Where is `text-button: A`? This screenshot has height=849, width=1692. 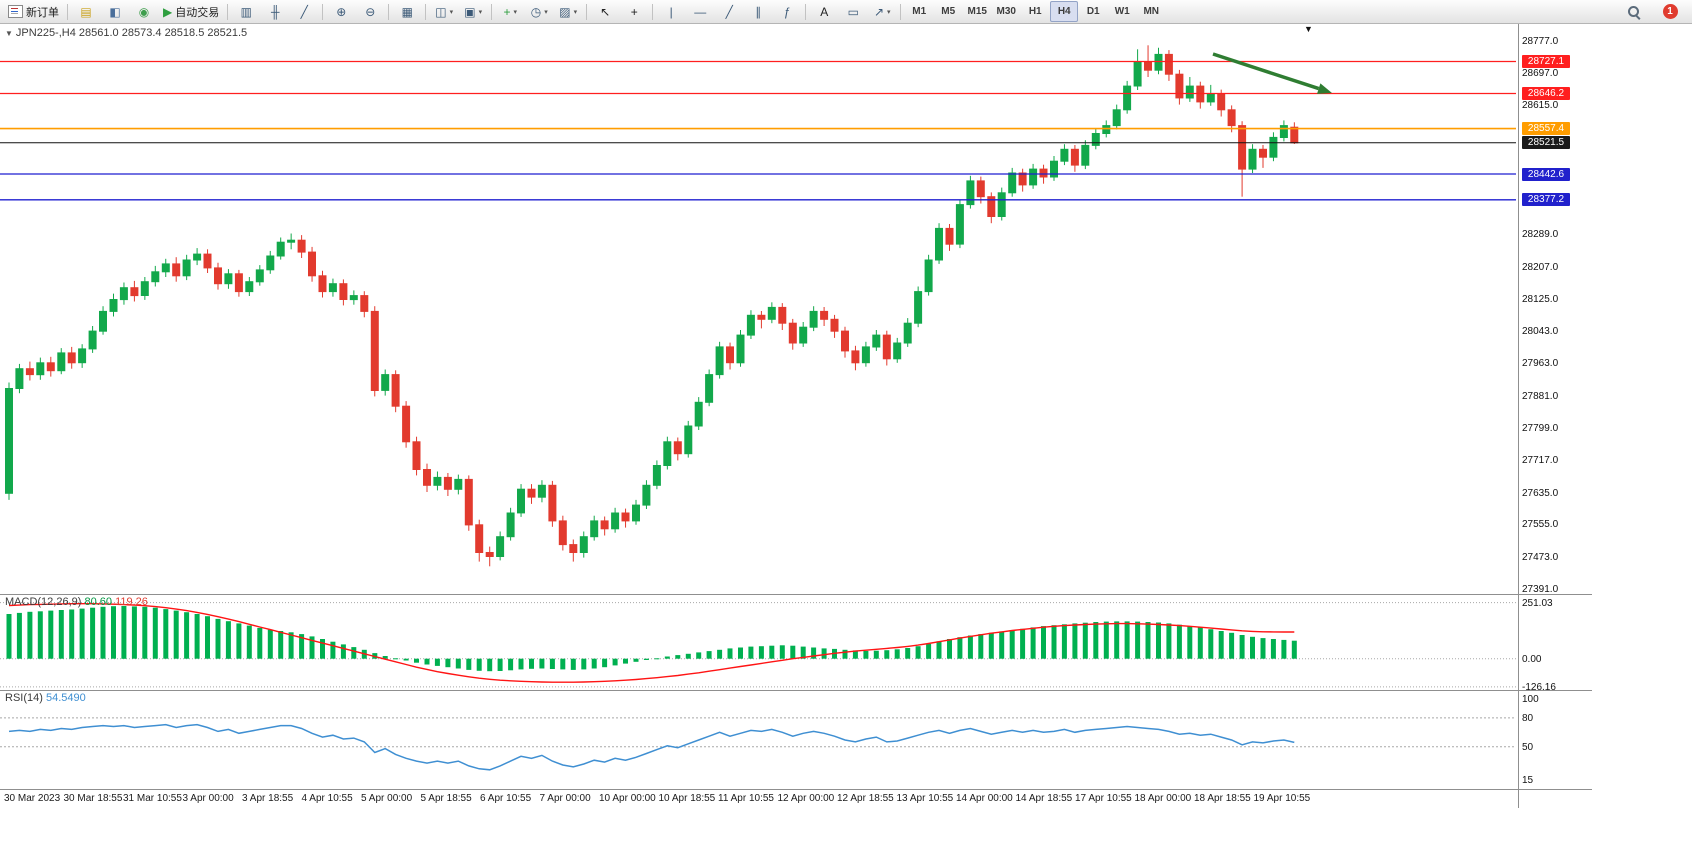 text-button: A is located at coordinates (824, 11).